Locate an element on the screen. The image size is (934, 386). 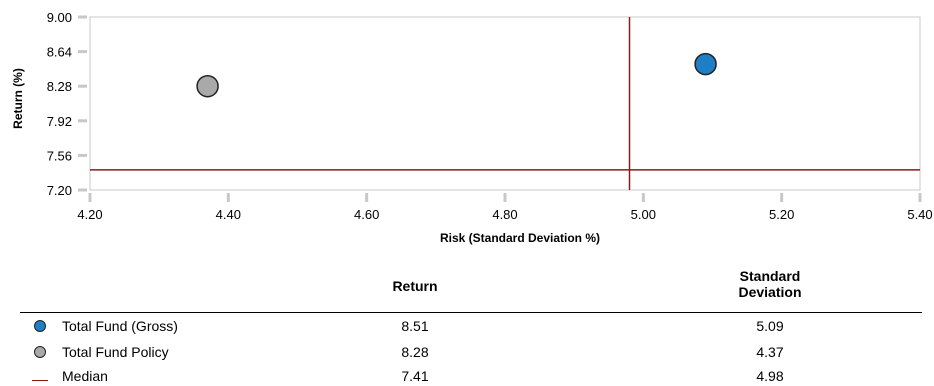
x-tick-label: 4.80 is located at coordinates (504, 214).